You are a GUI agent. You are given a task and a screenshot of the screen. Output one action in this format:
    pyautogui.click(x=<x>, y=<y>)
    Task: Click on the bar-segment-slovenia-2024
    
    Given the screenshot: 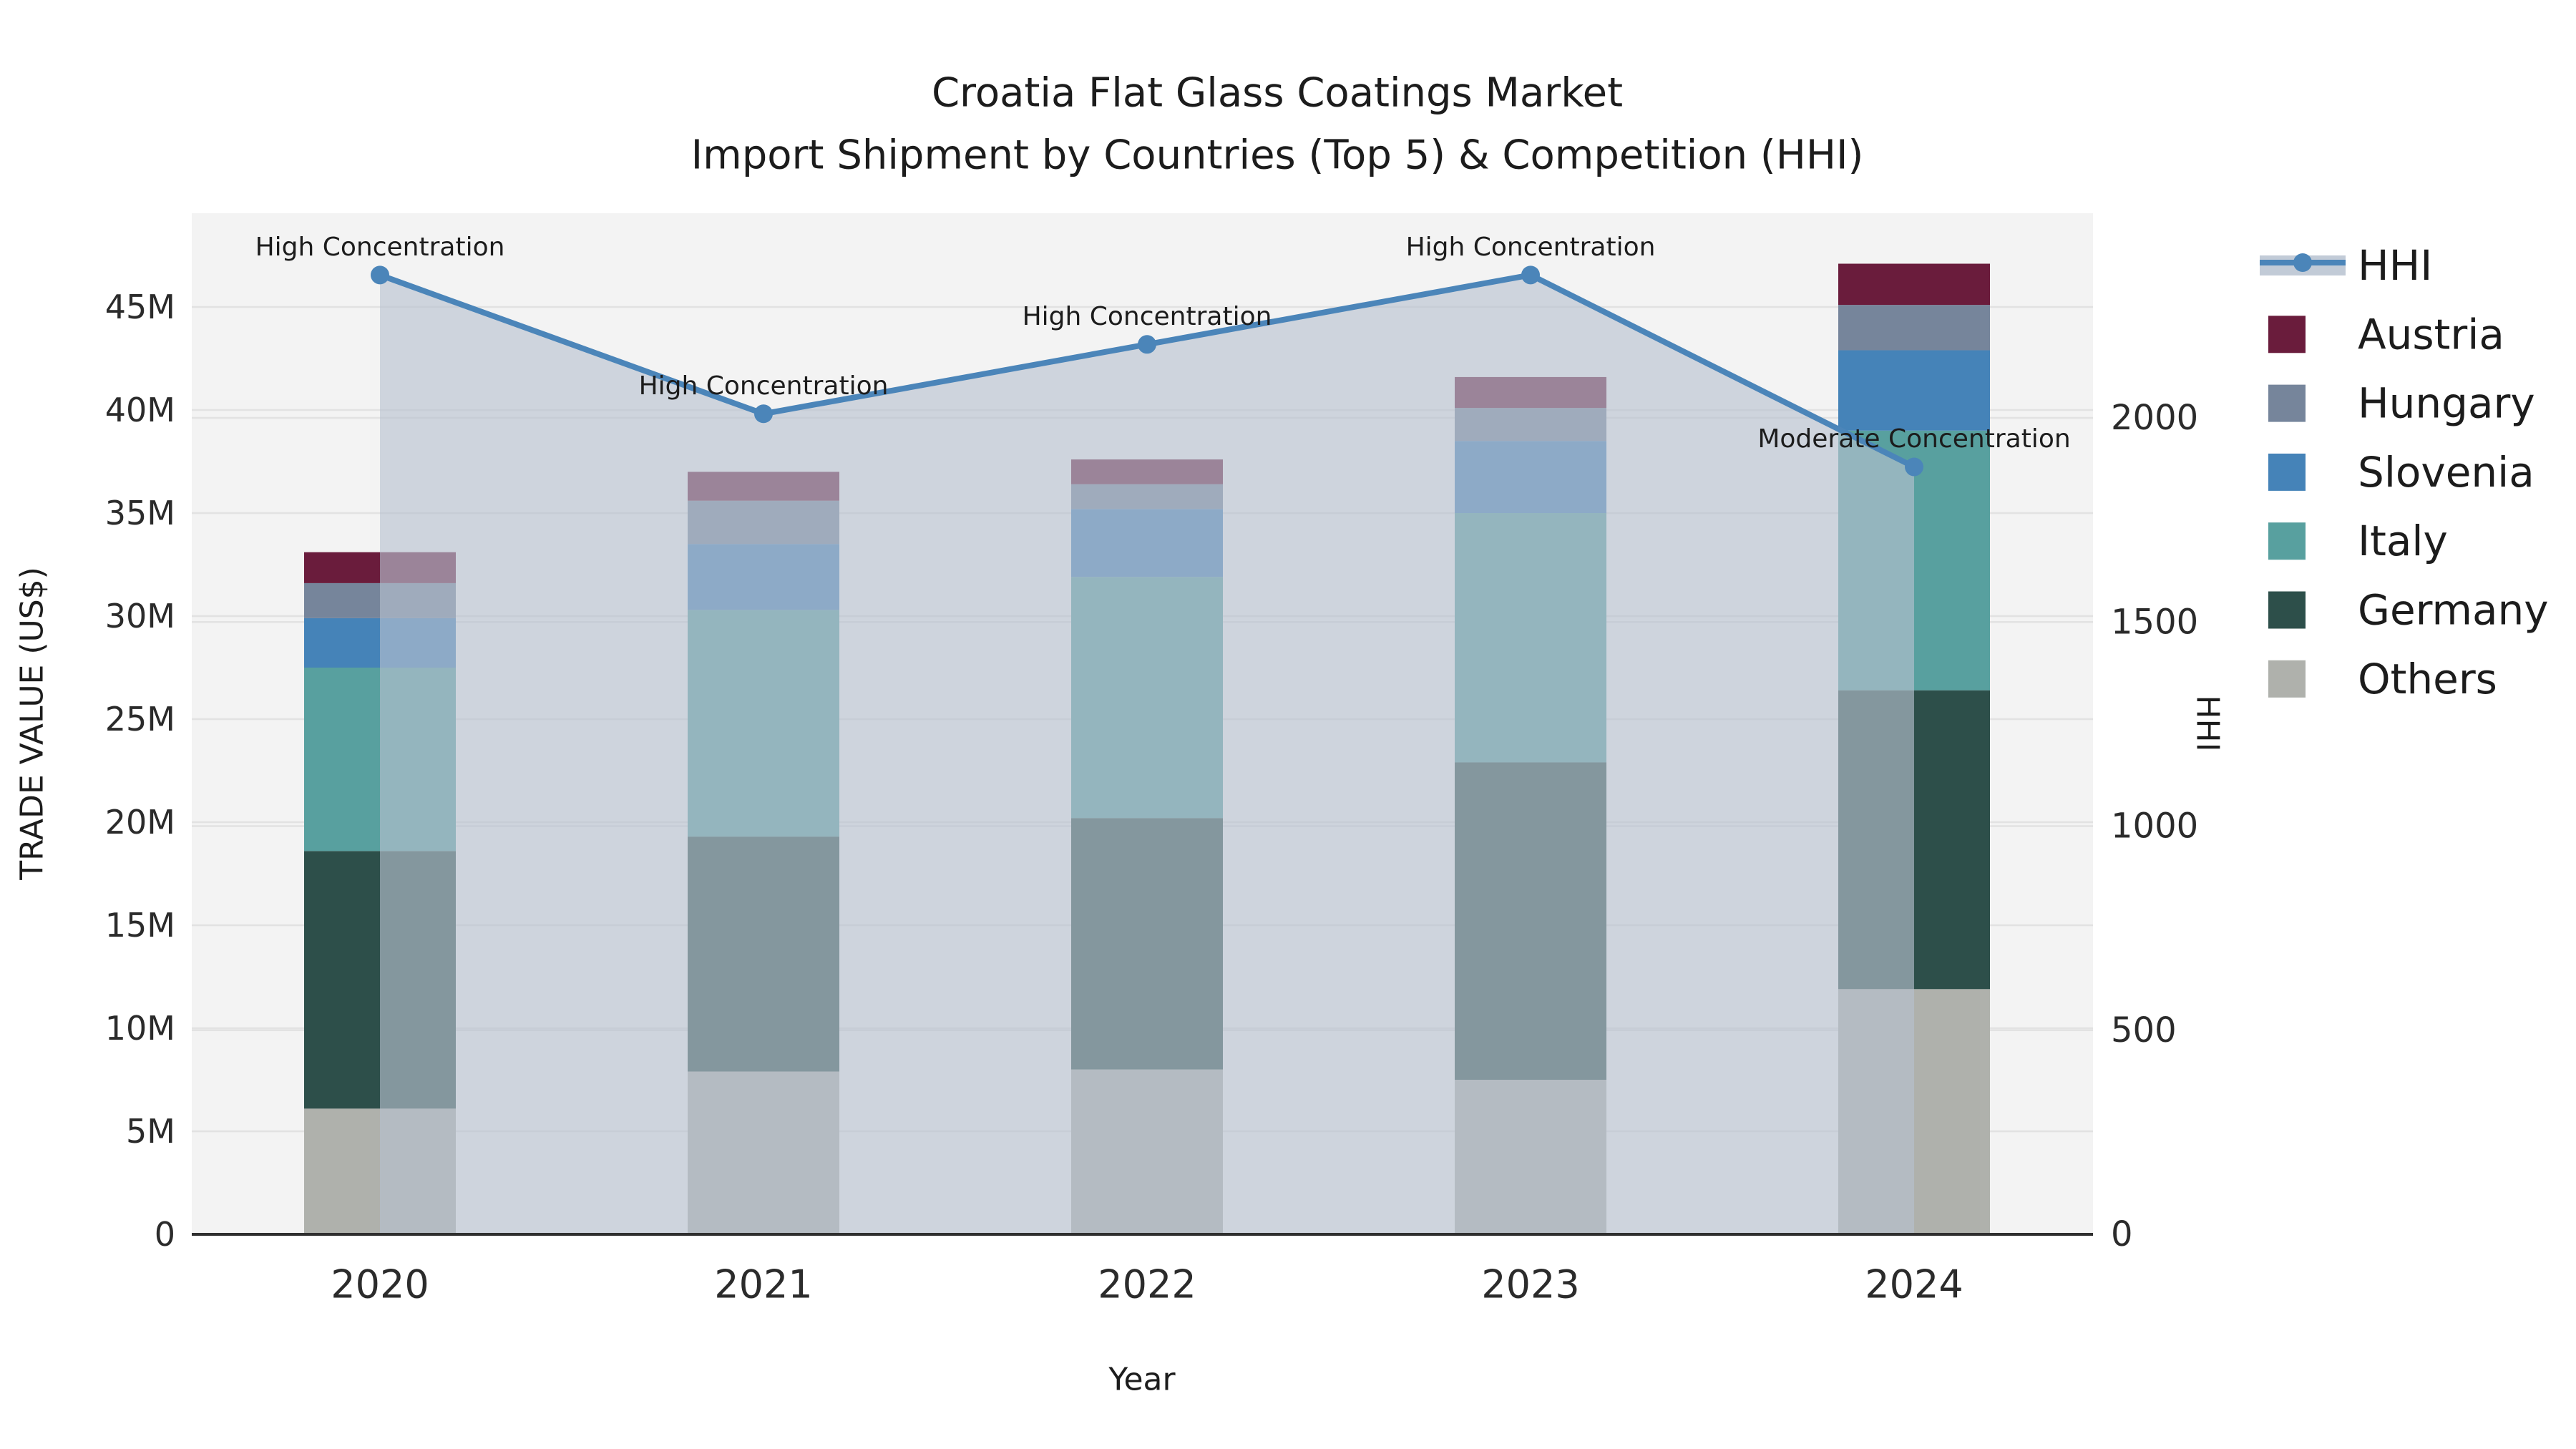 What is the action you would take?
    pyautogui.click(x=1914, y=390)
    